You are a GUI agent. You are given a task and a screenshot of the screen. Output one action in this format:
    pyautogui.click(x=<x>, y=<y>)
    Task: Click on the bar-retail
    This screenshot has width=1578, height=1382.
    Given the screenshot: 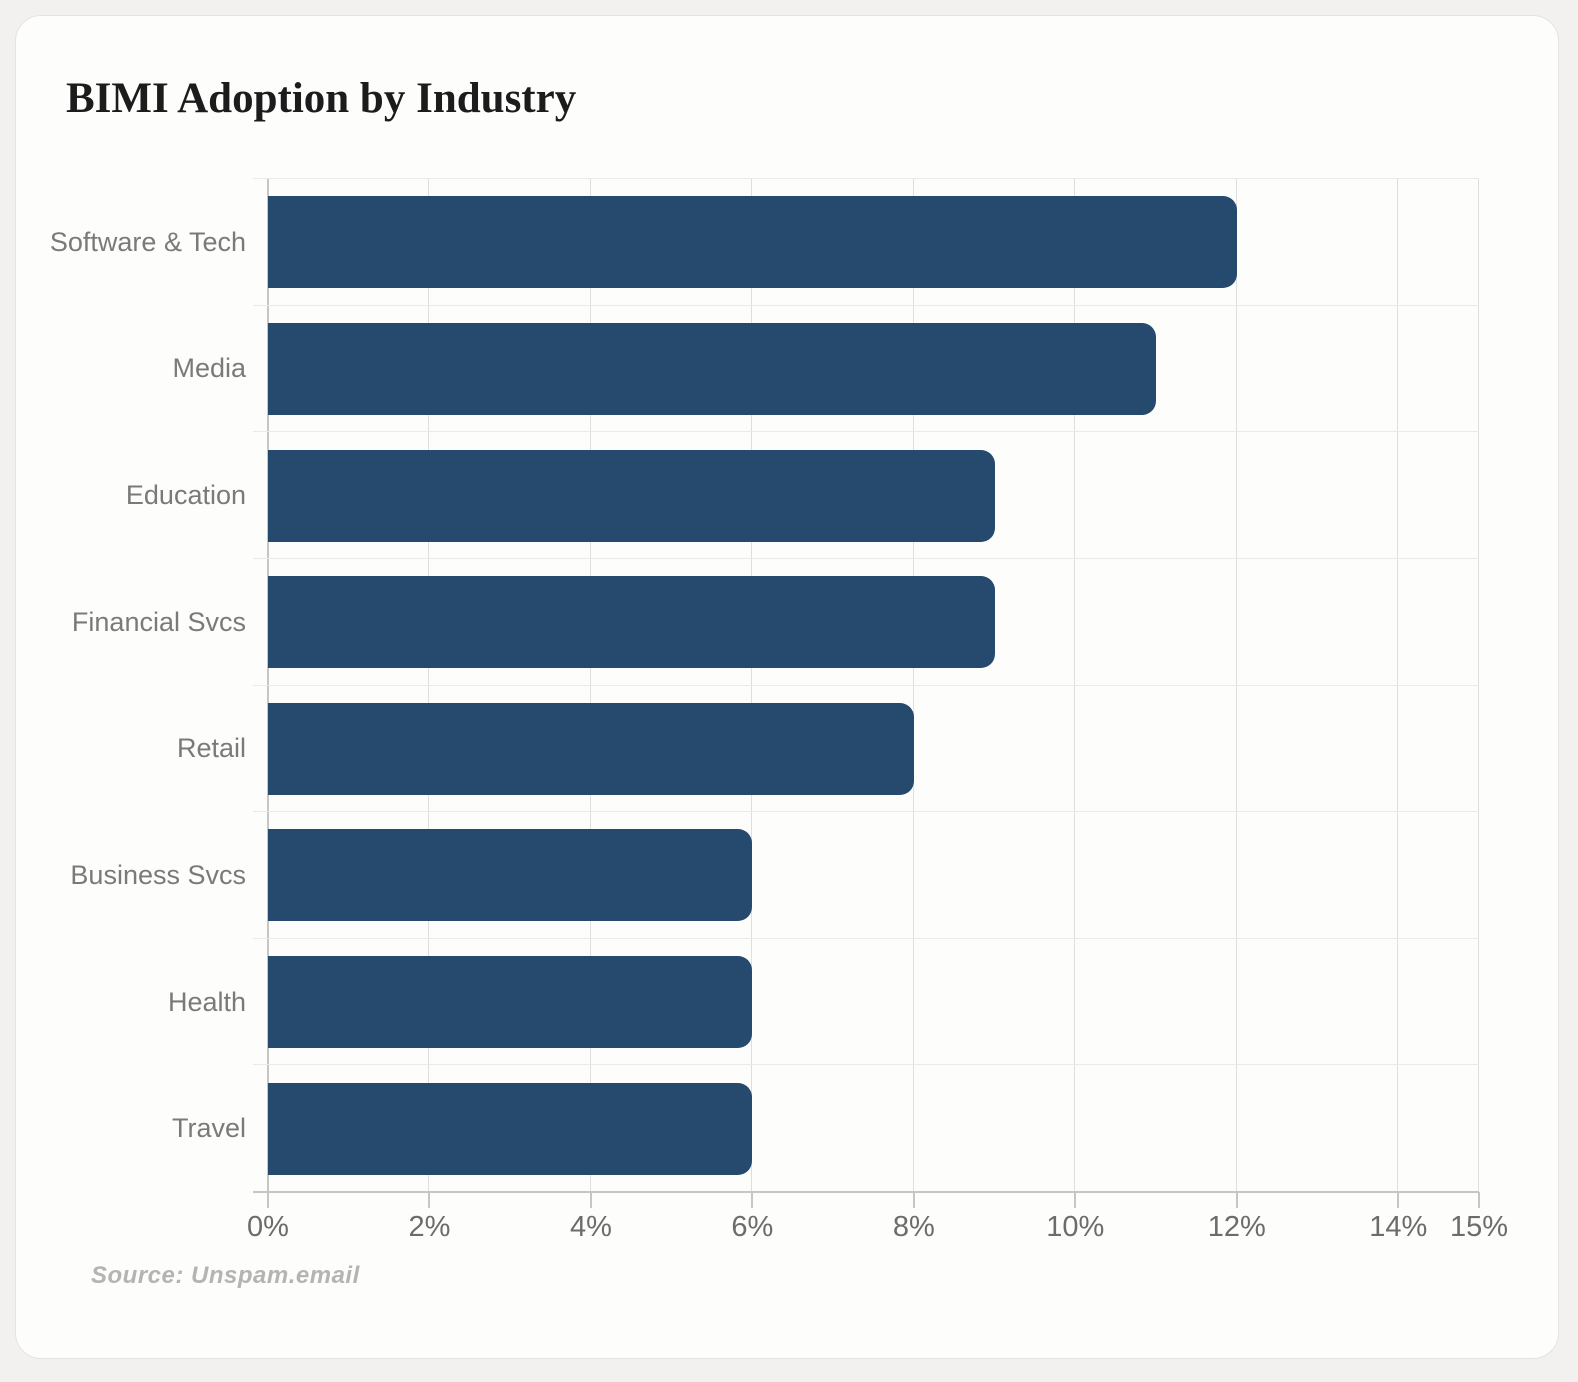 What is the action you would take?
    pyautogui.click(x=591, y=748)
    